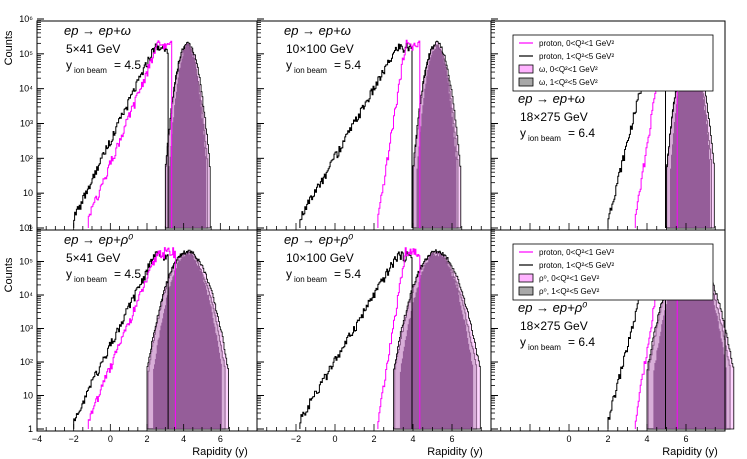 Image resolution: width=747 pixels, height=459 pixels. What do you see at coordinates (569, 278) in the screenshot?
I see `legend-entry: ρ⁰, 0<Q²<1 GeV²` at bounding box center [569, 278].